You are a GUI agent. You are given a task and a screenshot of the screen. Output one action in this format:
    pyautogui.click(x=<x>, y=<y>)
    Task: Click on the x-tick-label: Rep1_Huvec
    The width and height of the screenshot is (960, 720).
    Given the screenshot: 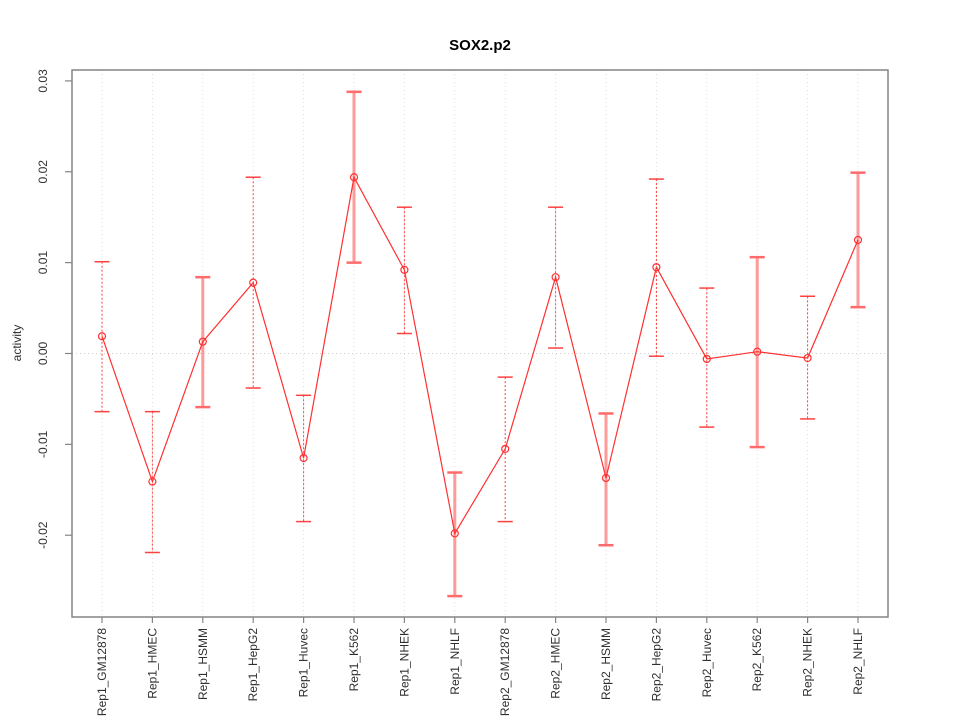 What is the action you would take?
    pyautogui.click(x=304, y=662)
    